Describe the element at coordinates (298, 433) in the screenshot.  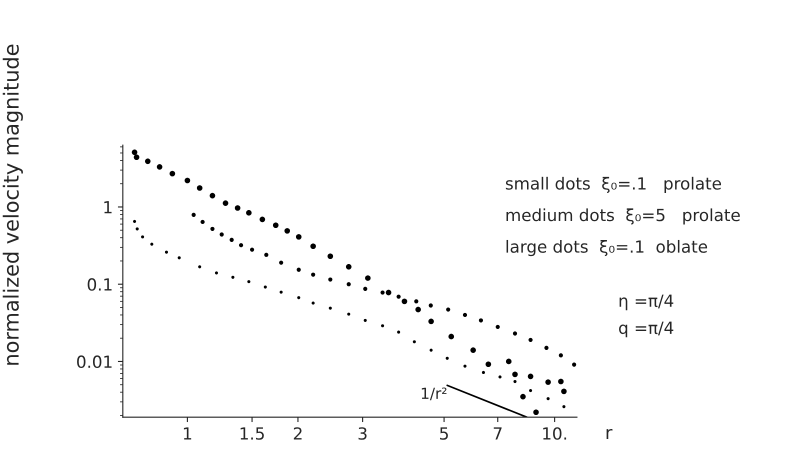
I see `x-tick-label: 2` at that location.